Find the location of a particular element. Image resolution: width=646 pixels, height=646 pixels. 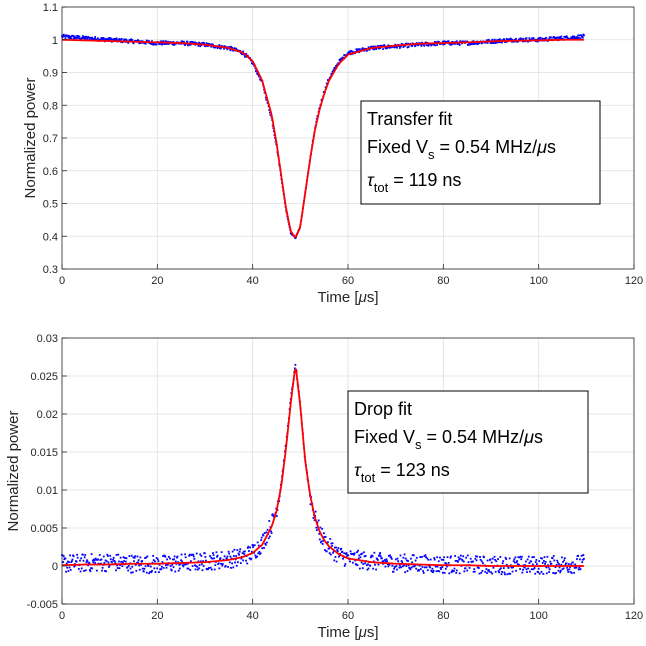

x-tick-label: 100 is located at coordinates (538, 281).